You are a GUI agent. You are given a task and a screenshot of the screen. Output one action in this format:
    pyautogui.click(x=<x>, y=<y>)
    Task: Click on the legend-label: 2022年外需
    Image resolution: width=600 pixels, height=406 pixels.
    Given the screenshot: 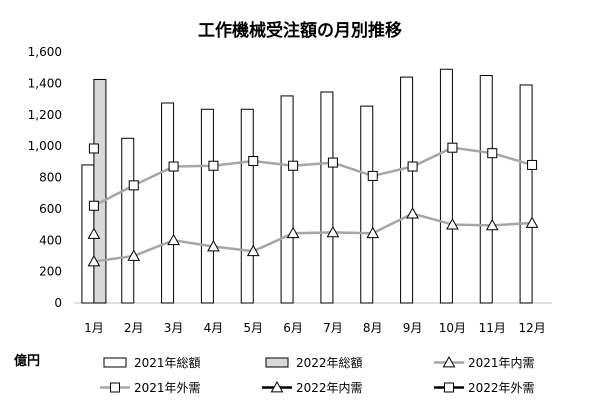 What is the action you would take?
    pyautogui.click(x=501, y=388)
    